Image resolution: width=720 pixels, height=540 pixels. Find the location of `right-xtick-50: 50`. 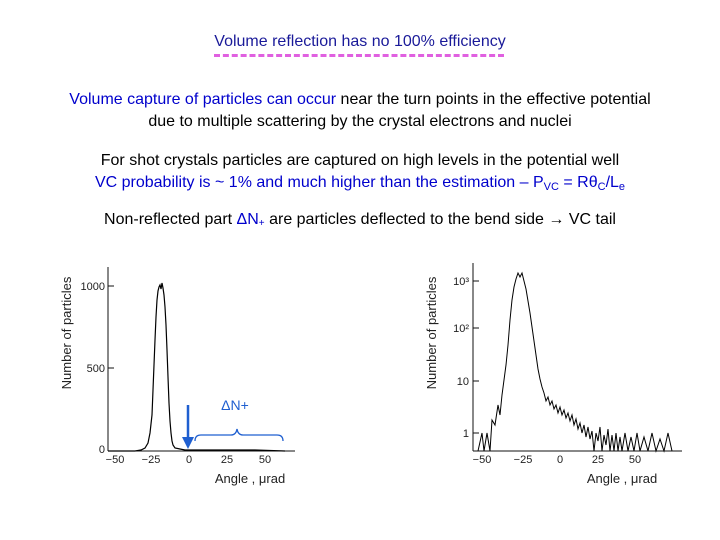

right-xtick-50: 50 is located at coordinates (635, 460).